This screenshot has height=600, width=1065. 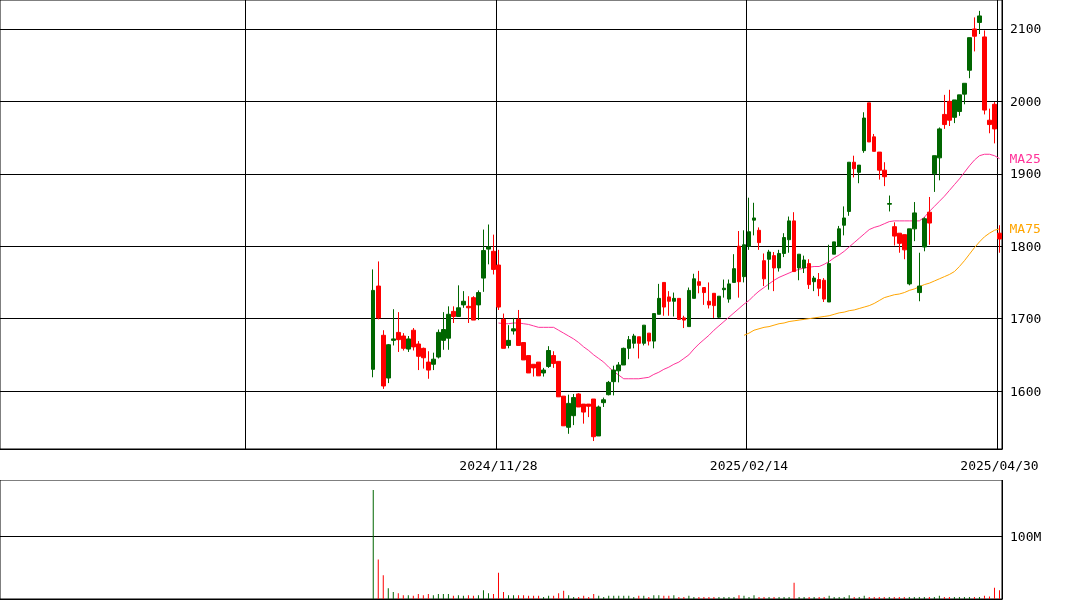 I want to click on x-tick-label: 2024/11/28, so click(x=498, y=465).